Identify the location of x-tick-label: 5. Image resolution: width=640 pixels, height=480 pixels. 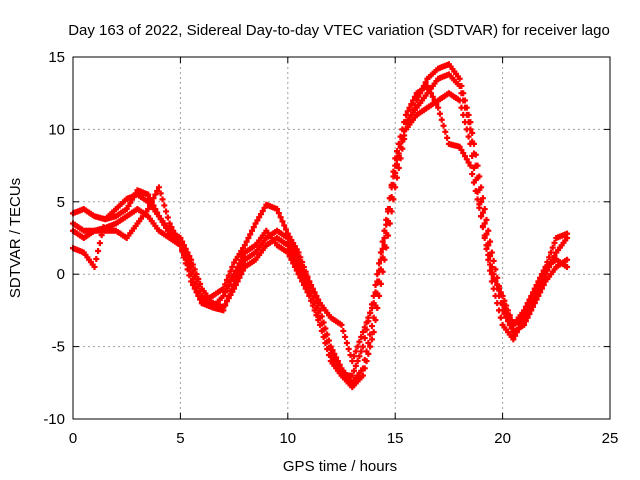
(180, 438).